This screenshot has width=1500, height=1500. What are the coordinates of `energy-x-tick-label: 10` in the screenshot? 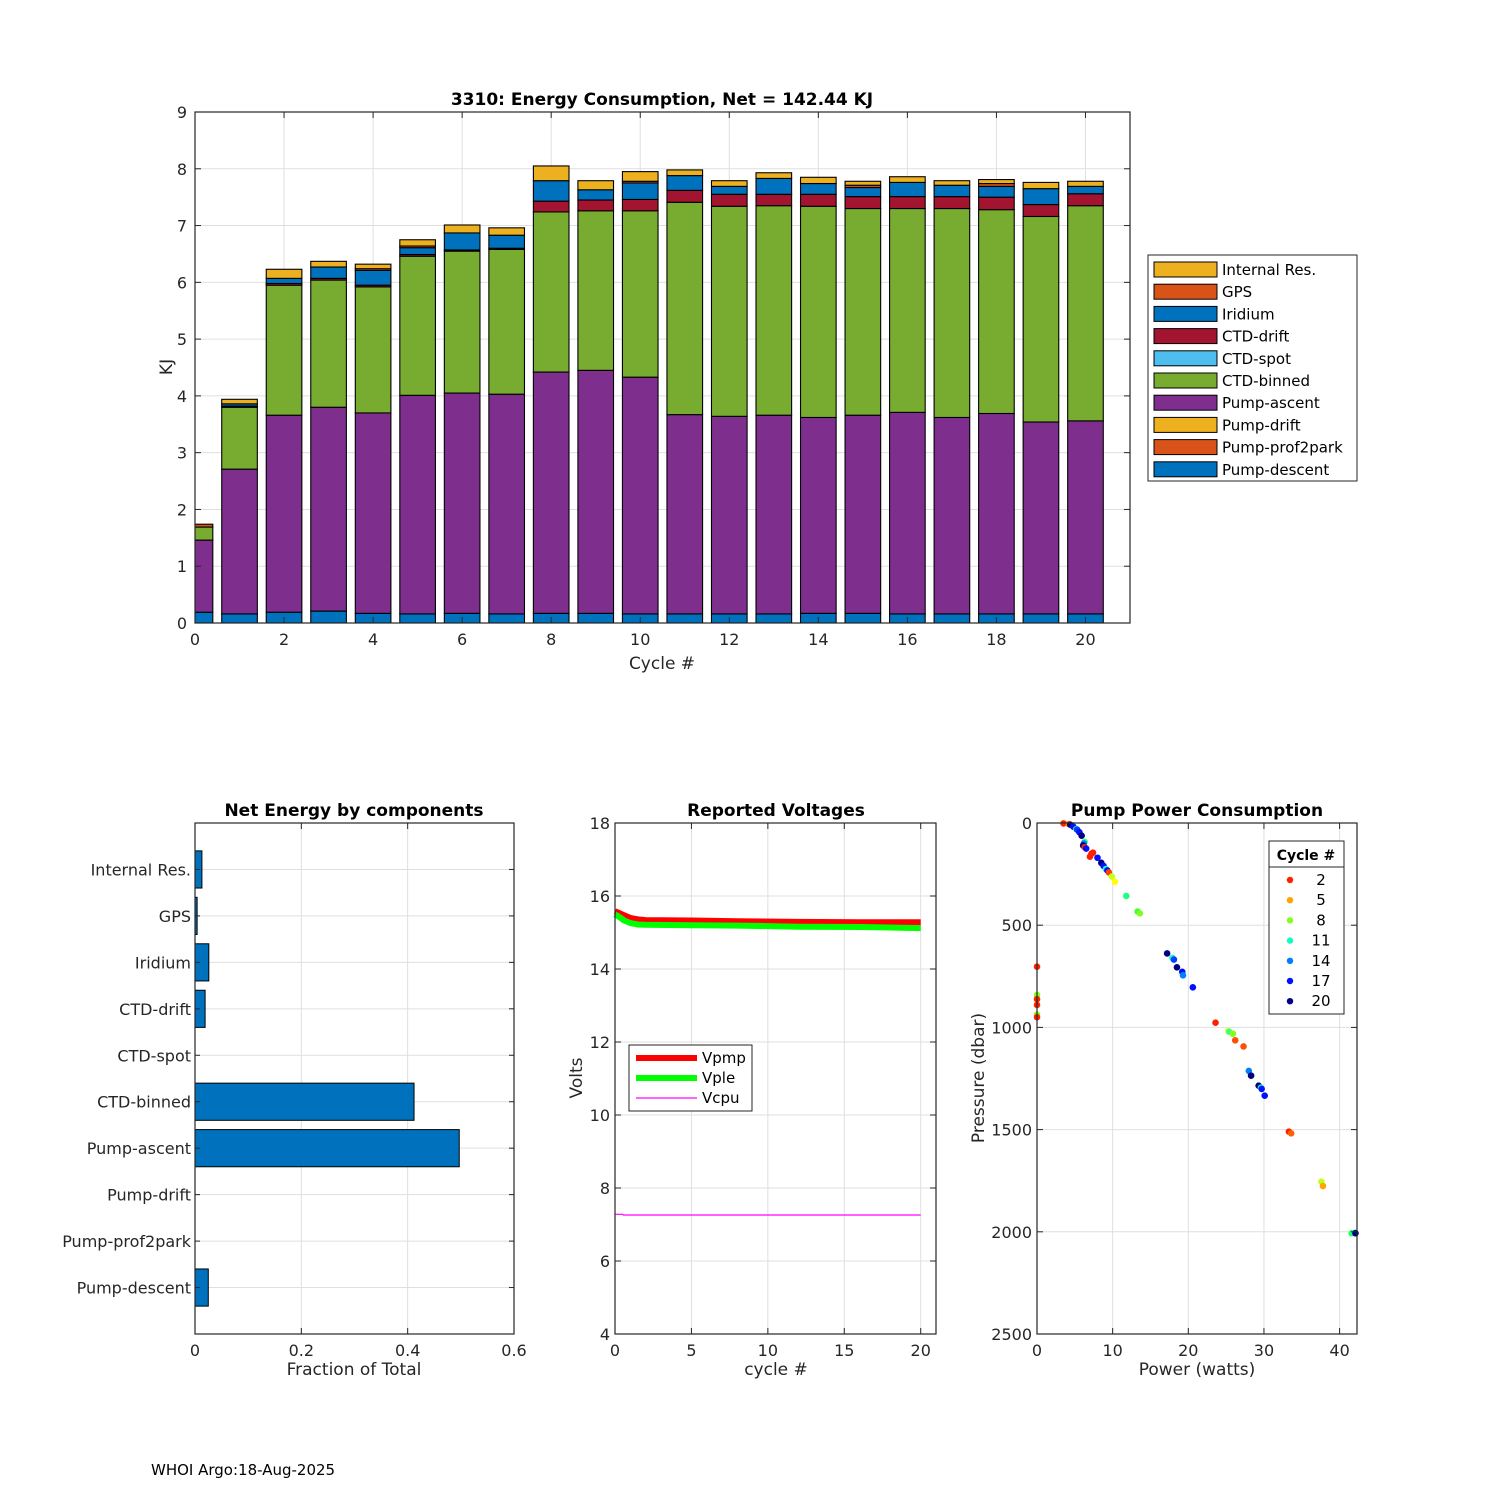 It's located at (640, 639).